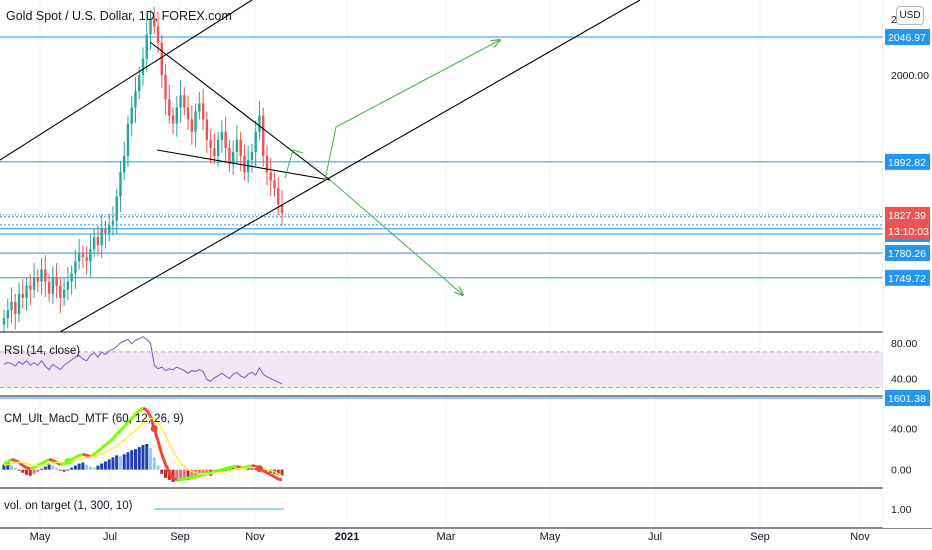 This screenshot has width=932, height=550. I want to click on level-price-tag: 1780.26, so click(907, 254).